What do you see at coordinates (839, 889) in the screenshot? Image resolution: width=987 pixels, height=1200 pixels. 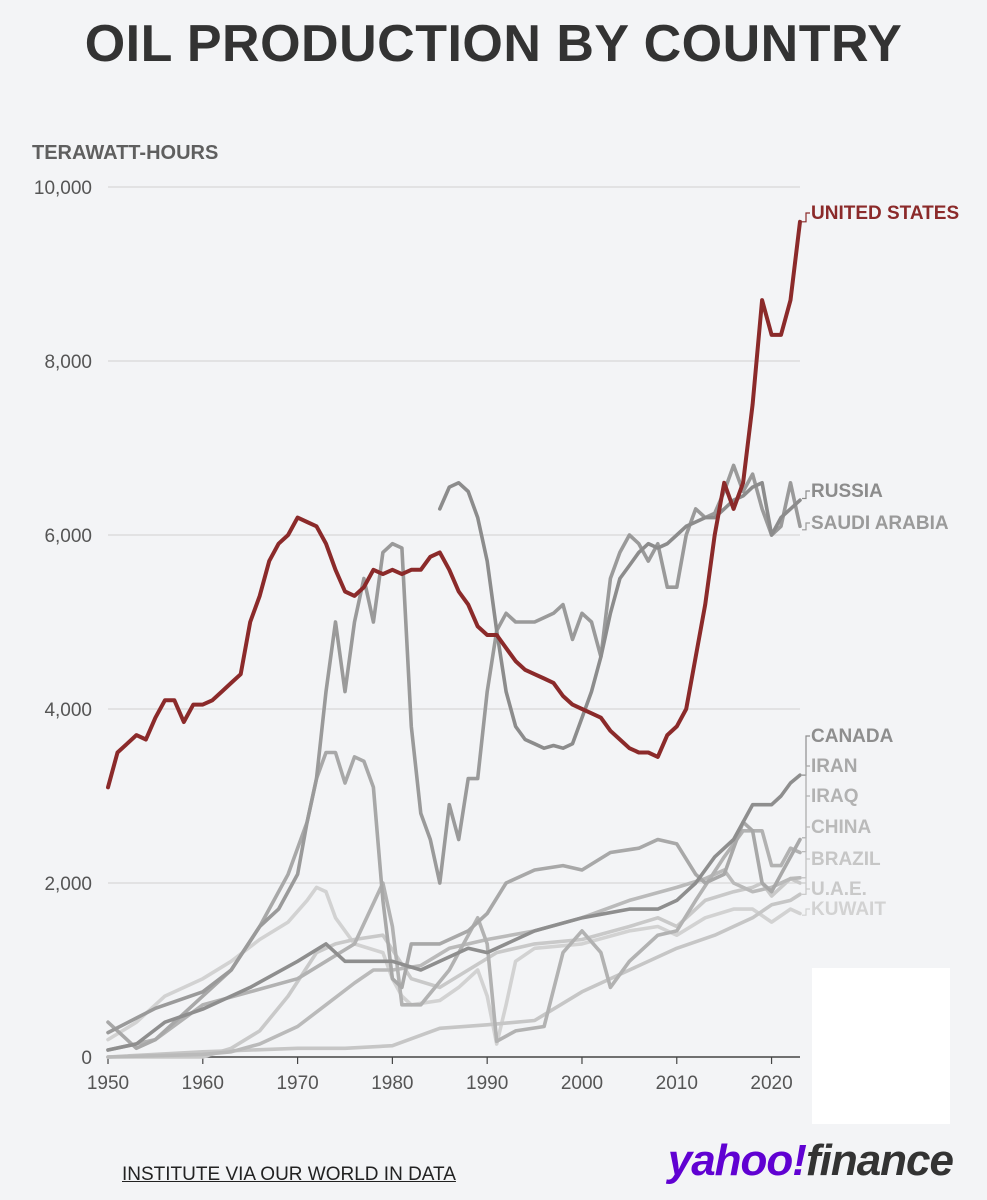 I see `series-label: U.A.E.` at bounding box center [839, 889].